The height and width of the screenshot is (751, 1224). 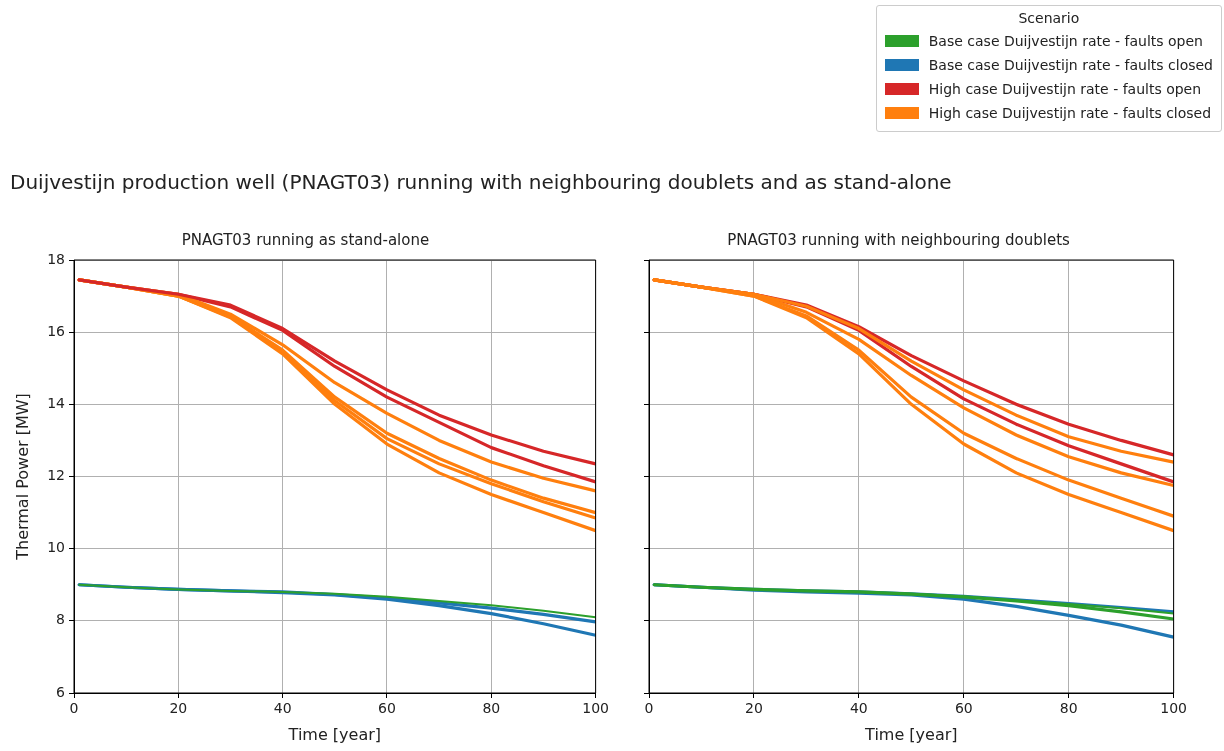 I want to click on y-tick-label: 16, so click(x=56, y=330).